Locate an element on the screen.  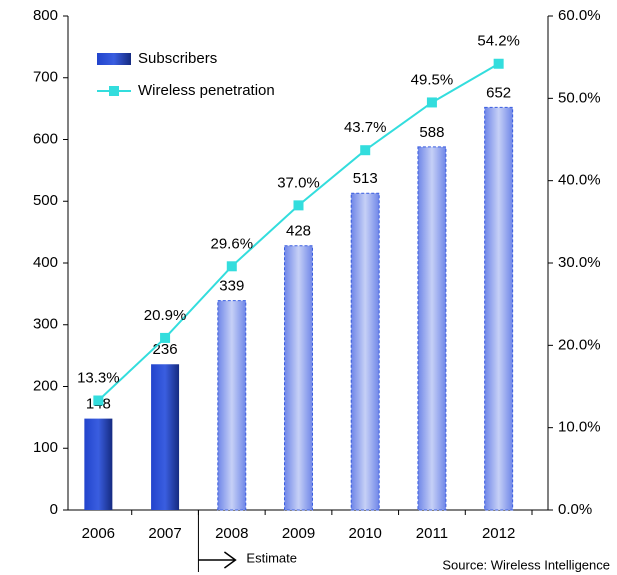
y-tick-label: 700 is located at coordinates (45, 77).